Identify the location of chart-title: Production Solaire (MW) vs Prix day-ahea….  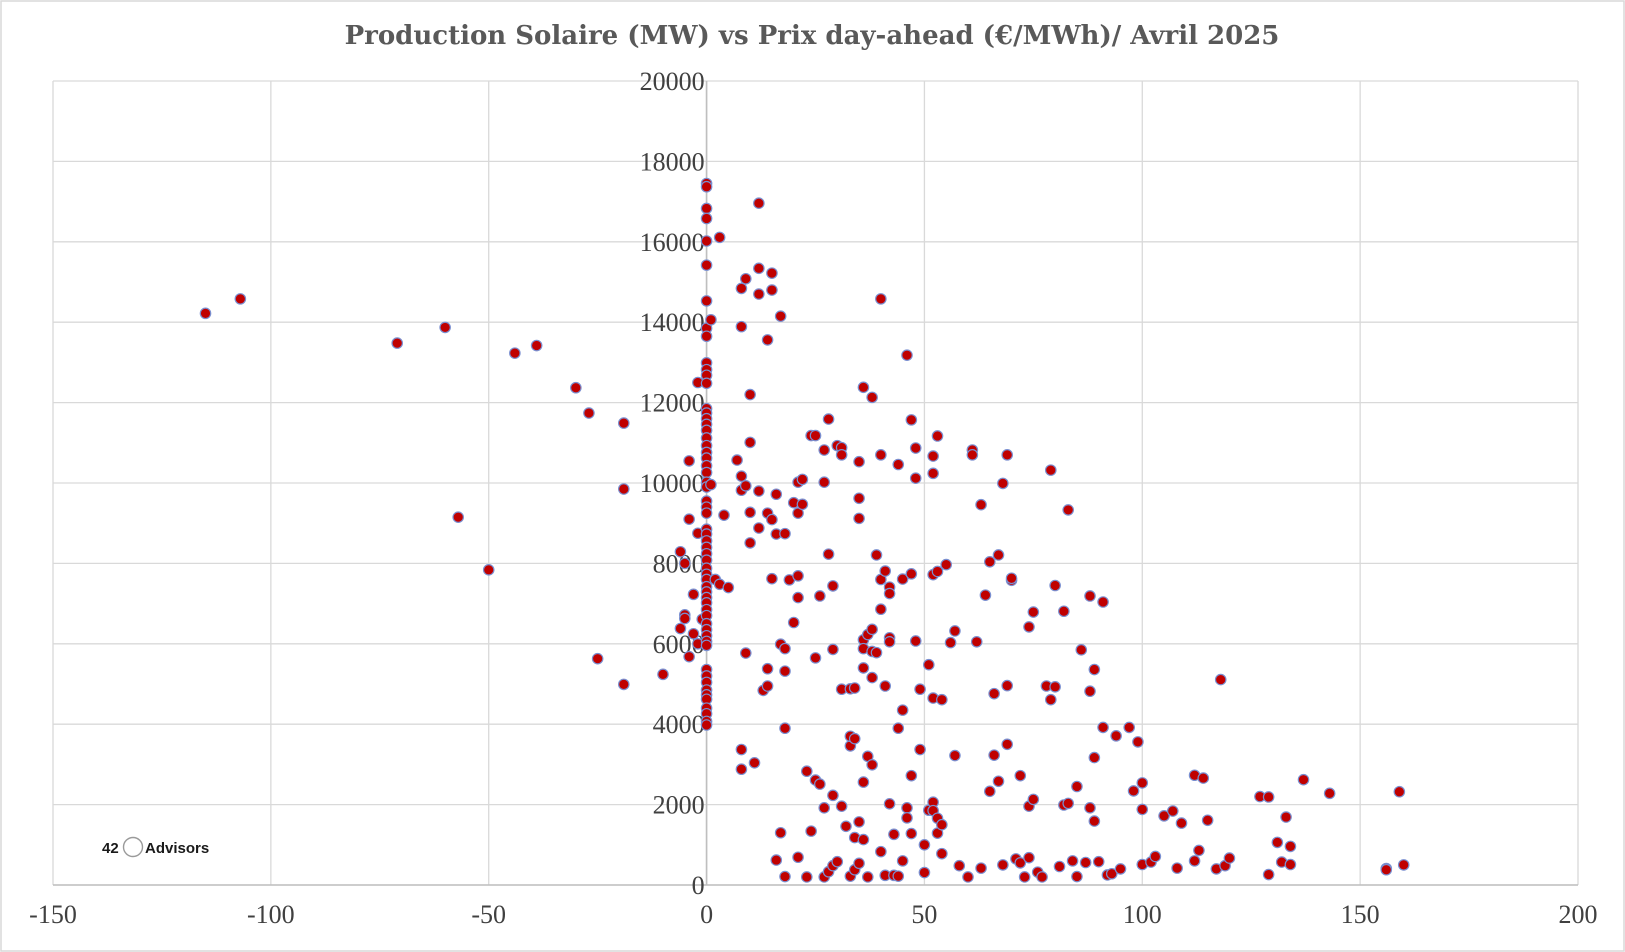
(812, 36).